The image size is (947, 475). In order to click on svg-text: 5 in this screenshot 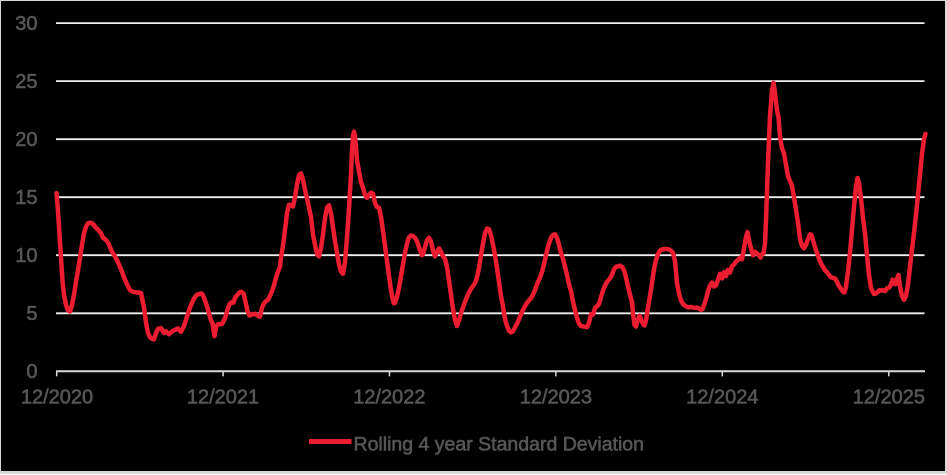, I will do `click(31, 314)`.